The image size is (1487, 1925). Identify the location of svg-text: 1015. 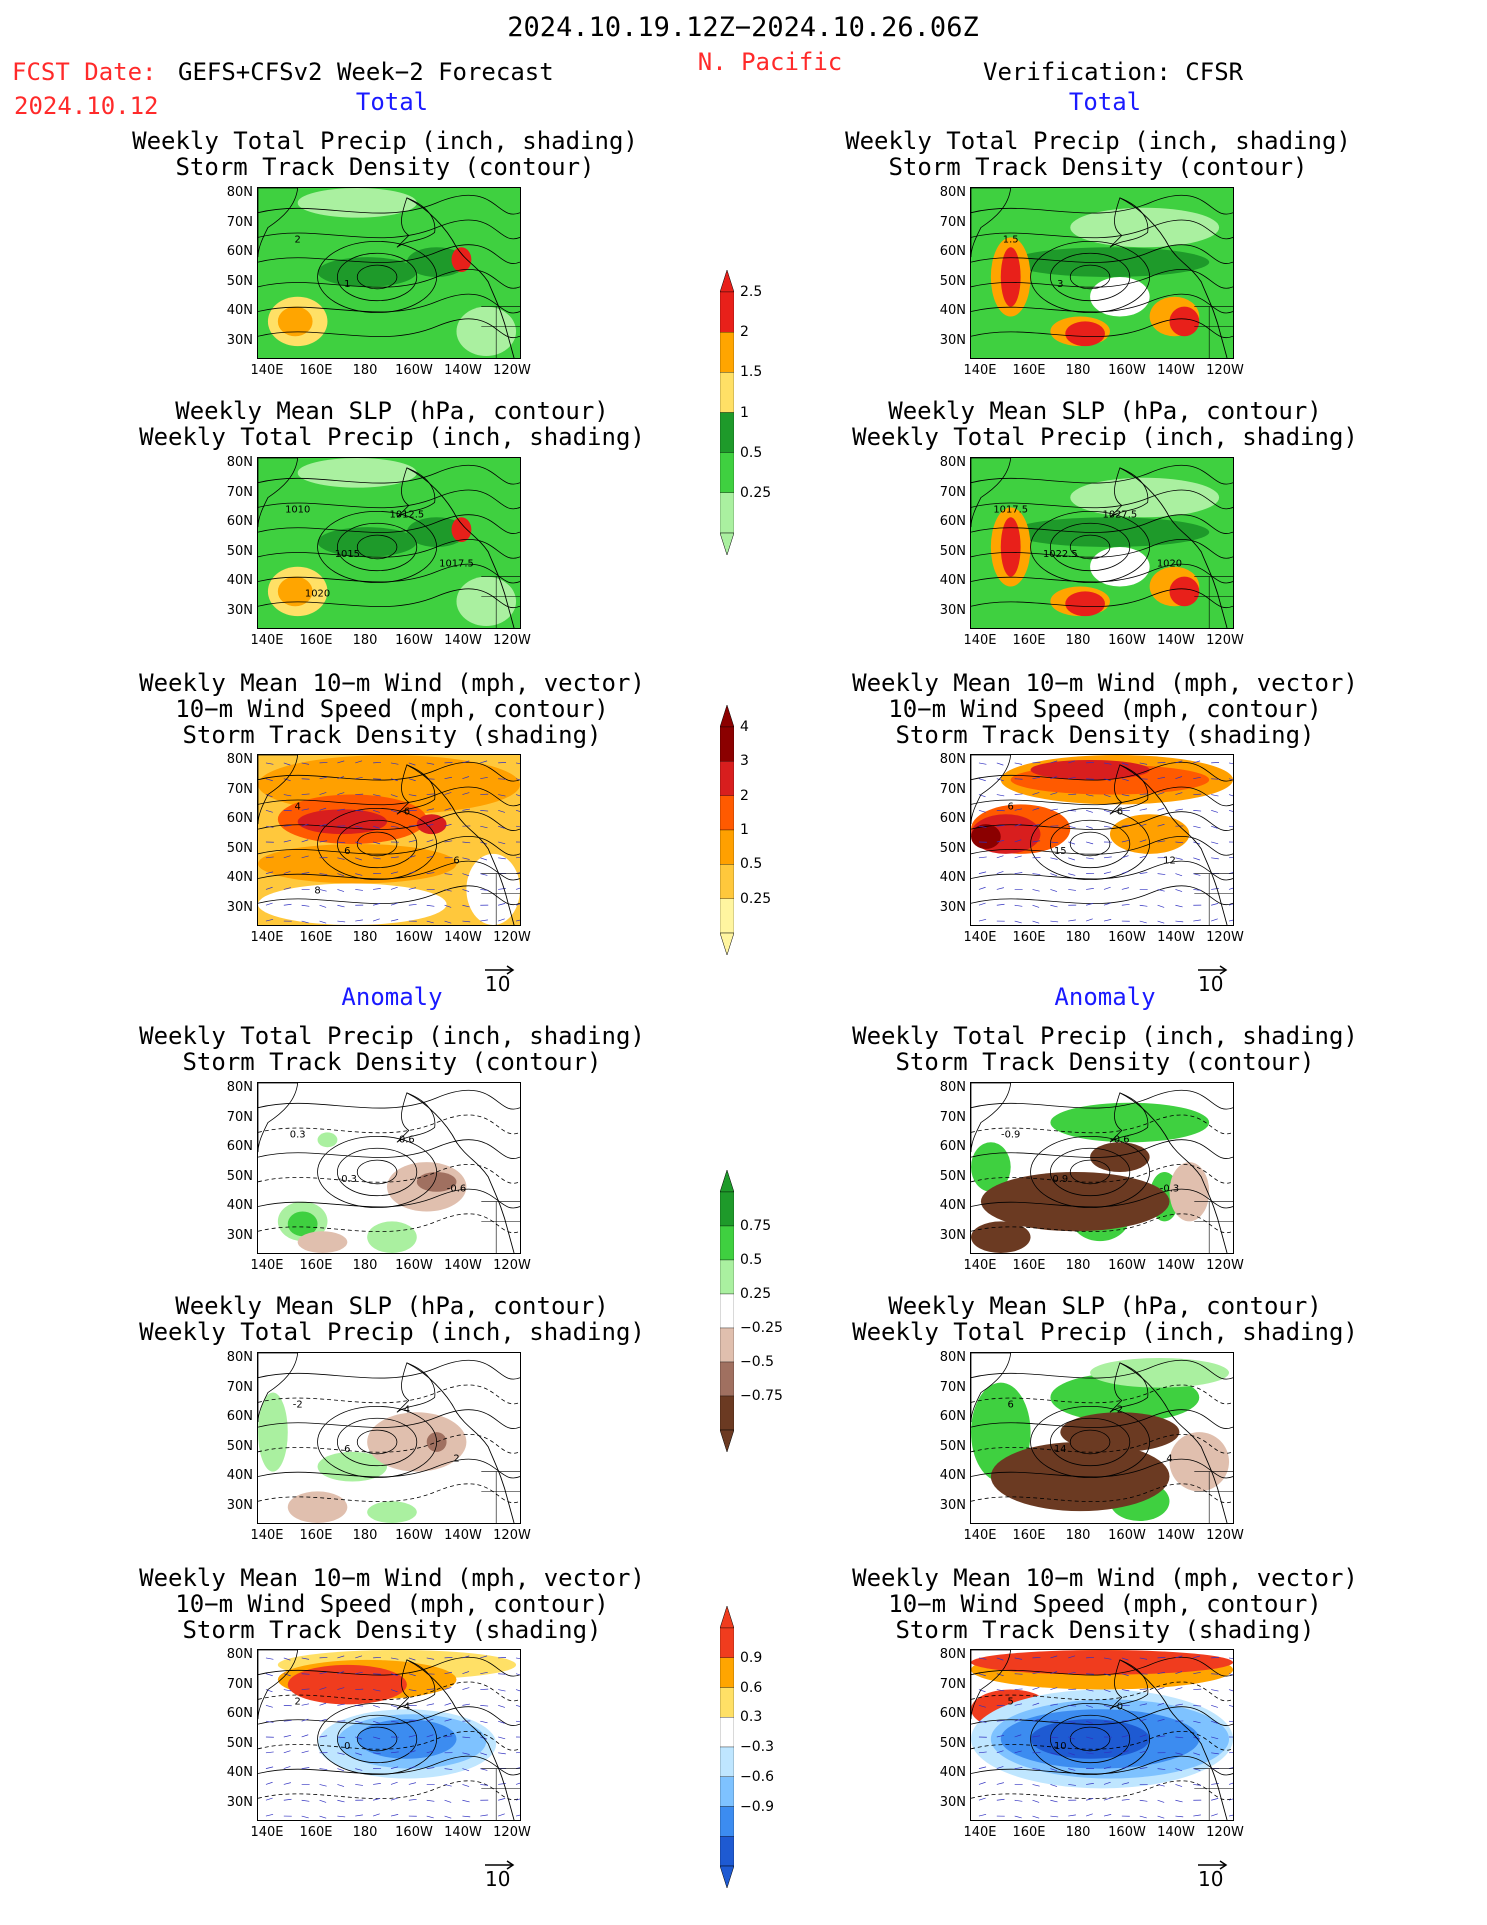
(347, 554).